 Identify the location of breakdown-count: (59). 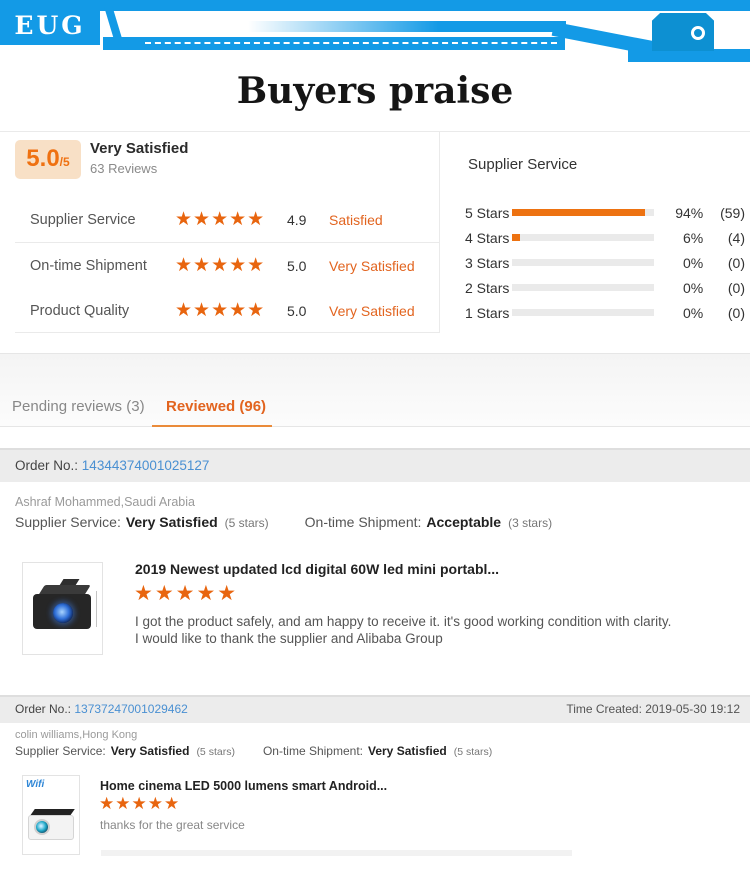
(732, 212).